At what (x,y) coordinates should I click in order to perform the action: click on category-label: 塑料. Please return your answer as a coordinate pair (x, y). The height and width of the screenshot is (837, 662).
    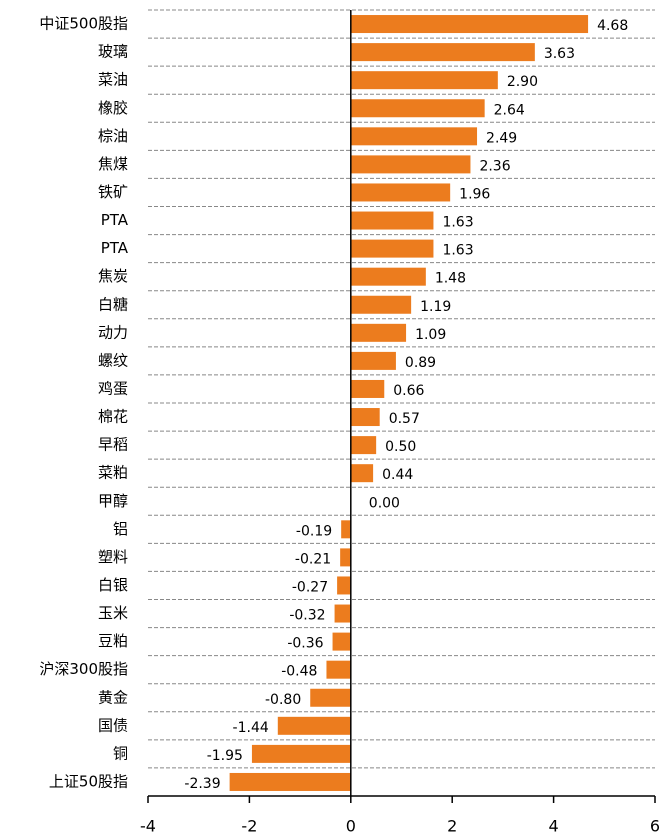
    Looking at the image, I should click on (113, 557).